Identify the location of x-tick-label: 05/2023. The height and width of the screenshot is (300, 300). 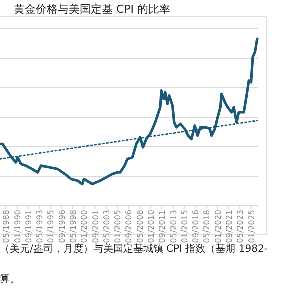
(241, 227).